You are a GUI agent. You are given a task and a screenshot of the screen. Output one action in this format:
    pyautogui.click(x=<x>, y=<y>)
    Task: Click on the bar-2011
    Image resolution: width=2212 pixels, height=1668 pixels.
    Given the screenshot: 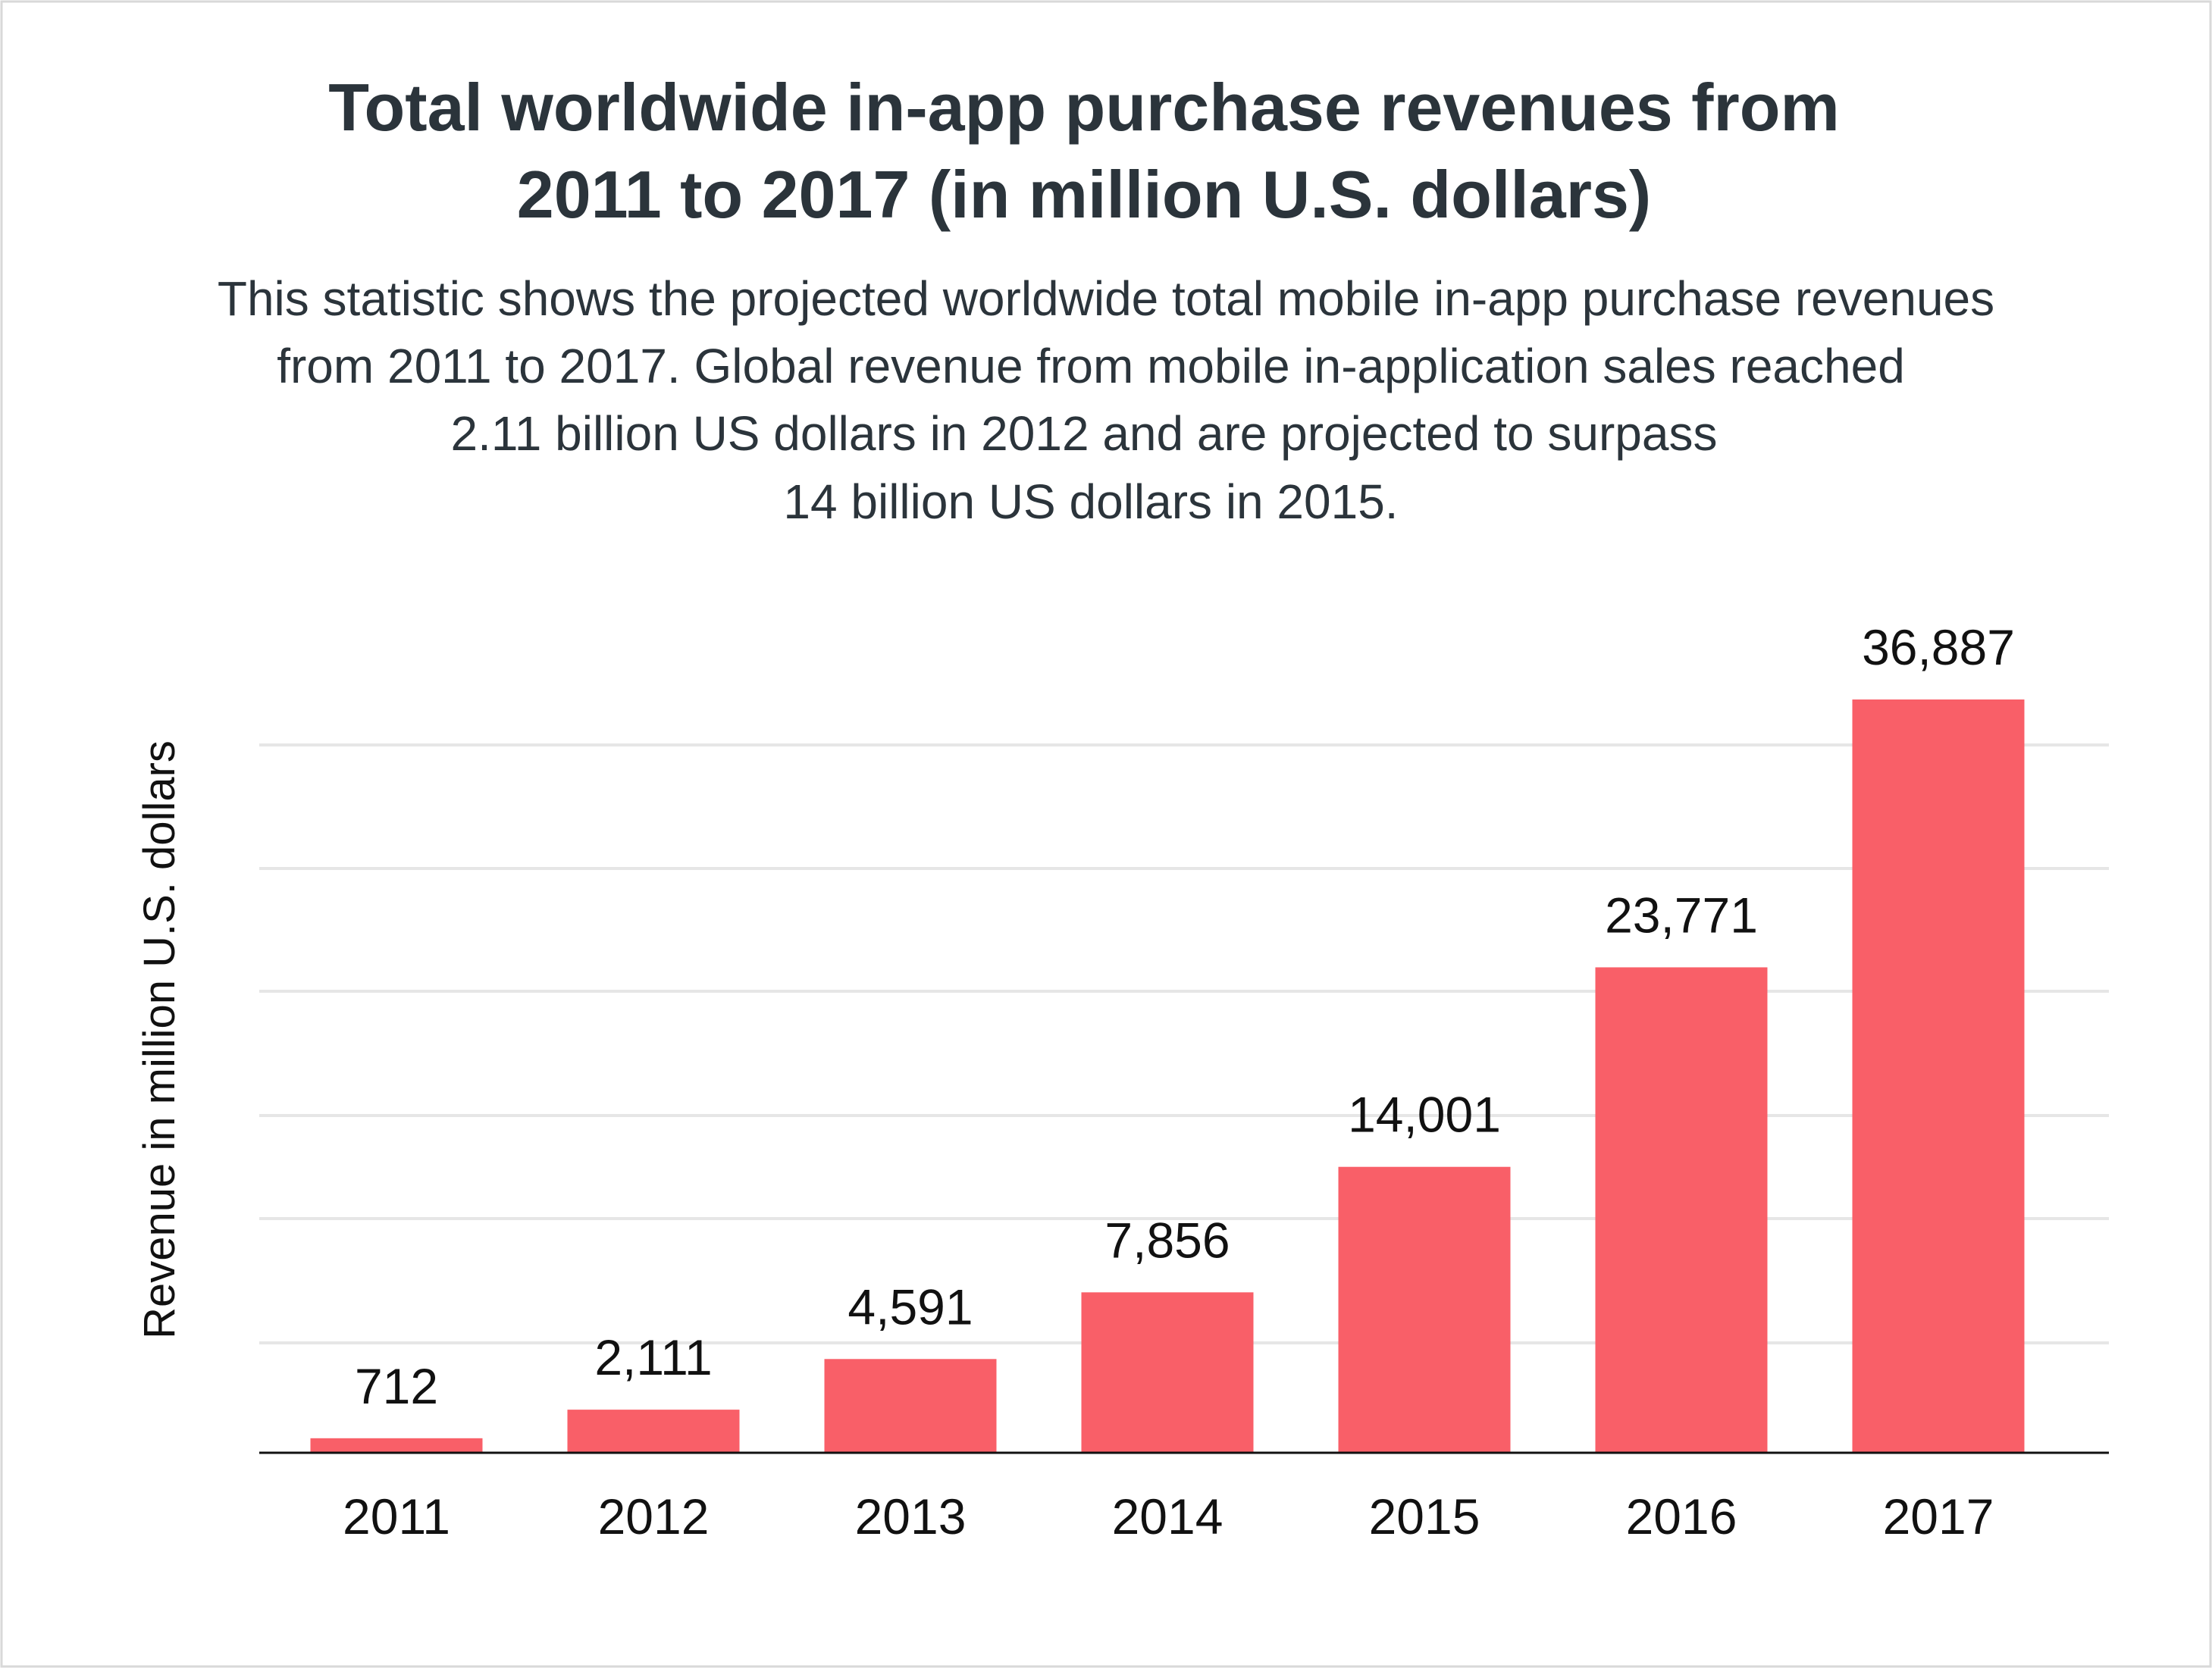 What is the action you would take?
    pyautogui.click(x=396, y=1446)
    